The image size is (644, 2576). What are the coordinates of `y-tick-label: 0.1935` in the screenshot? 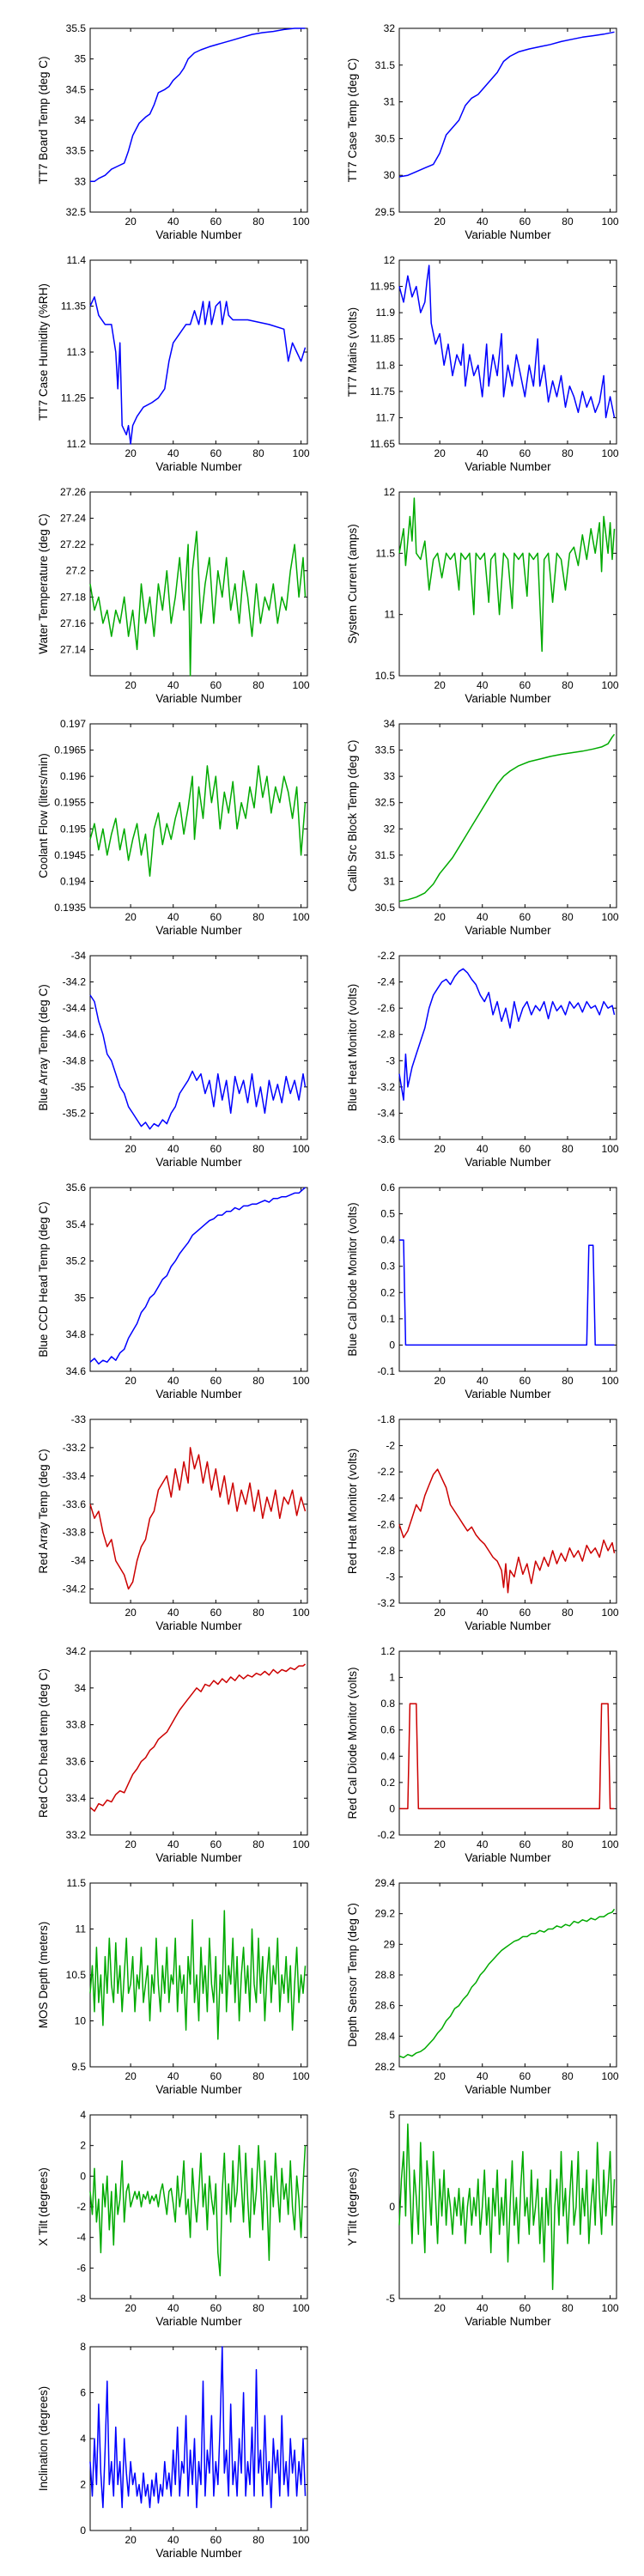 It's located at (70, 908).